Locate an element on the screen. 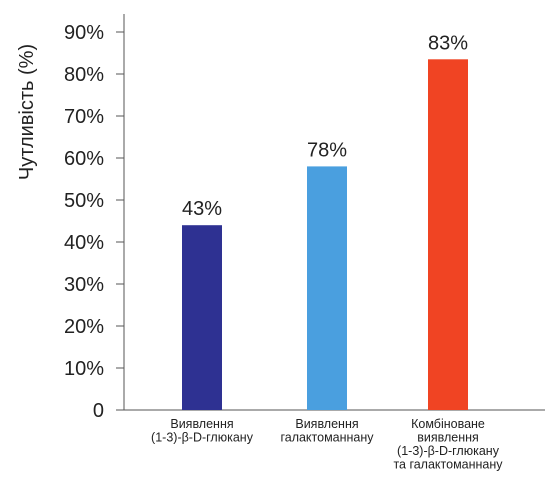 Image resolution: width=557 pixels, height=477 pixels. y-tick-label: 40% is located at coordinates (84, 243).